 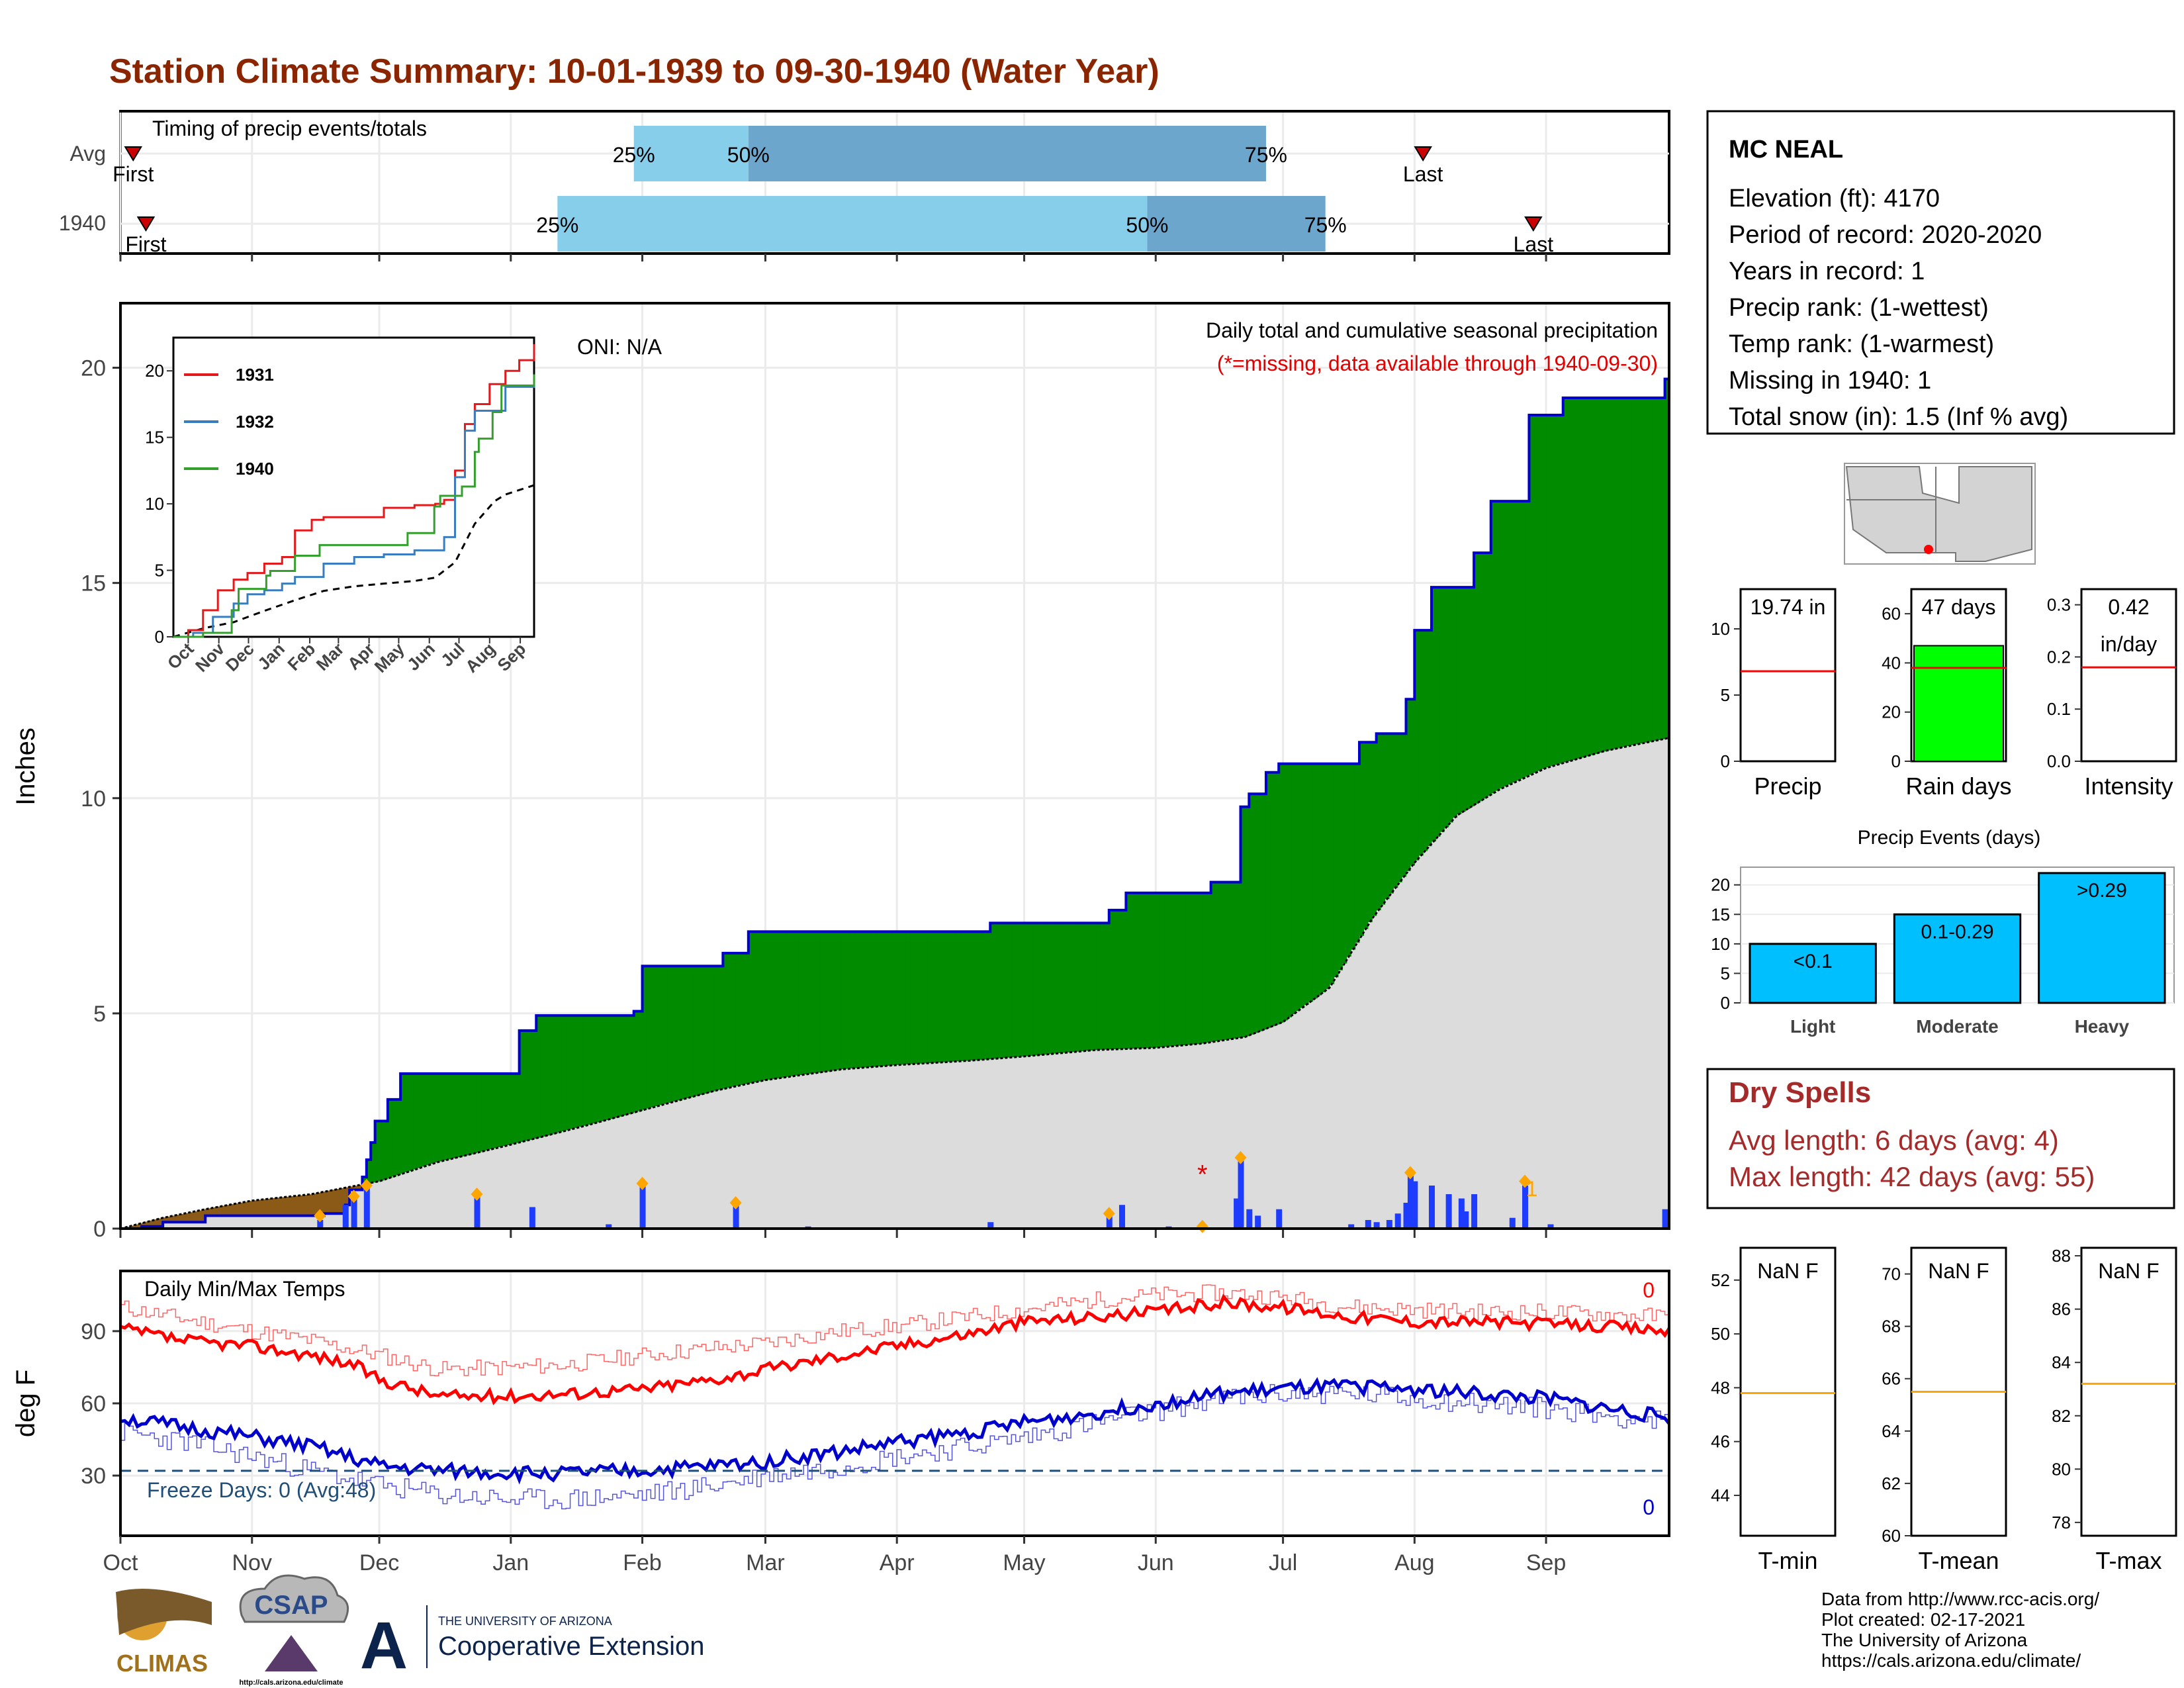 What do you see at coordinates (289, 128) in the screenshot?
I see `timing-label: Timing of precip events/totals` at bounding box center [289, 128].